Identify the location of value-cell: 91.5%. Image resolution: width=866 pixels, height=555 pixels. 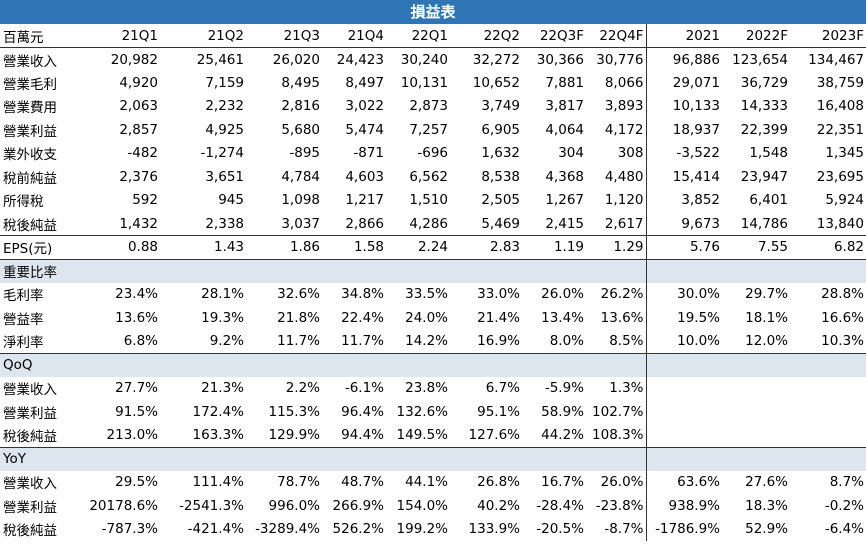
(136, 411).